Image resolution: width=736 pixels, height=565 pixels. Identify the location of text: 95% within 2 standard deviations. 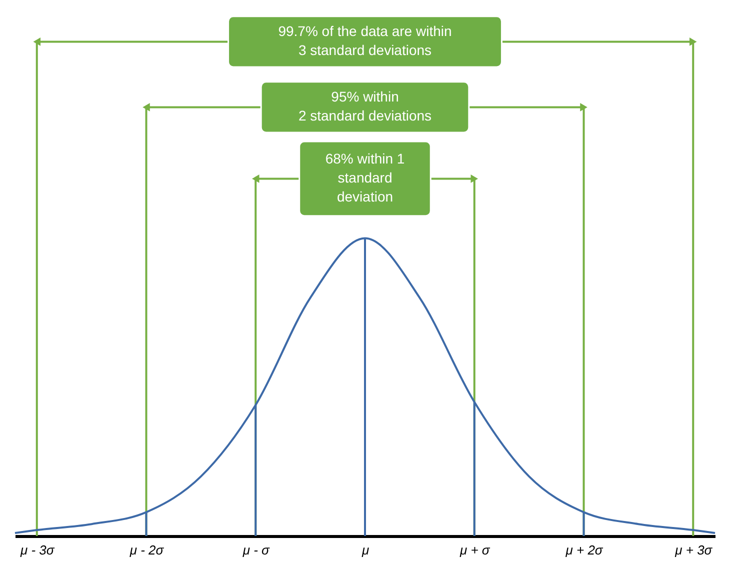
(365, 106).